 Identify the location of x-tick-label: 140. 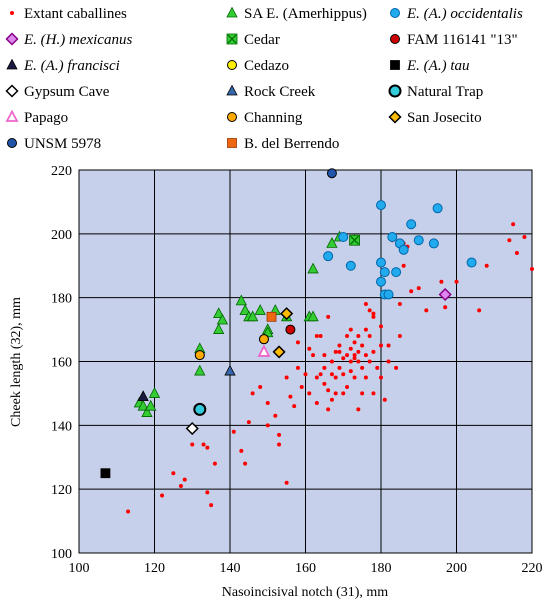
(230, 568).